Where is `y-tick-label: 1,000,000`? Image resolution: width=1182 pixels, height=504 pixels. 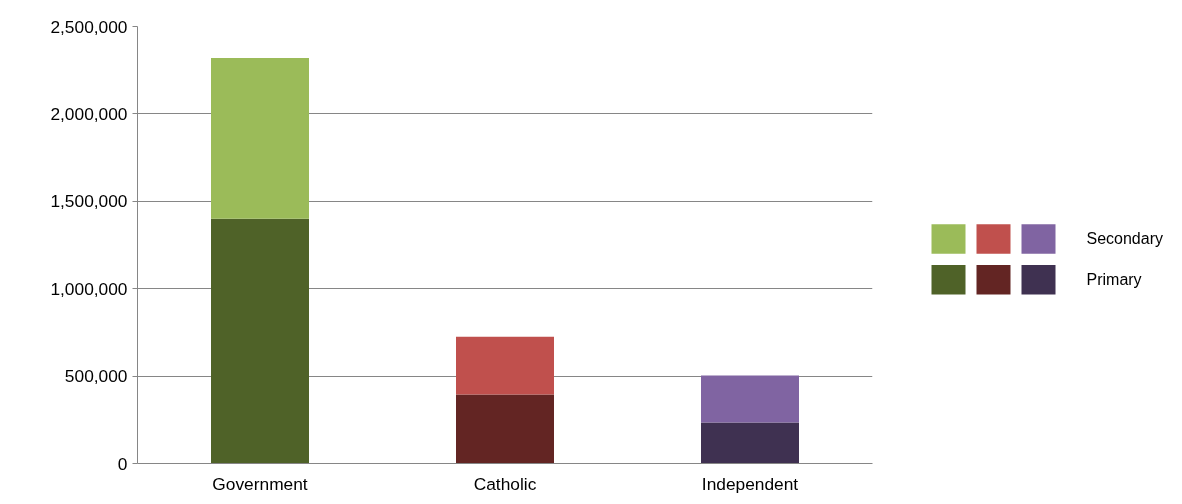
y-tick-label: 1,000,000 is located at coordinates (89, 288).